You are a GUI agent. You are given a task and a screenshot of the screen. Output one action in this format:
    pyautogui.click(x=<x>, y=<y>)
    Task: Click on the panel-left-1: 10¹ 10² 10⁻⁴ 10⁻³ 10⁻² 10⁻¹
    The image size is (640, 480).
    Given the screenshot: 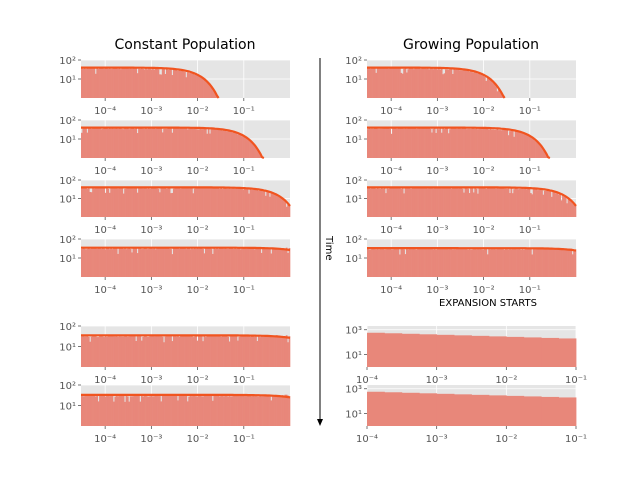 What is the action you would take?
    pyautogui.click(x=174, y=86)
    